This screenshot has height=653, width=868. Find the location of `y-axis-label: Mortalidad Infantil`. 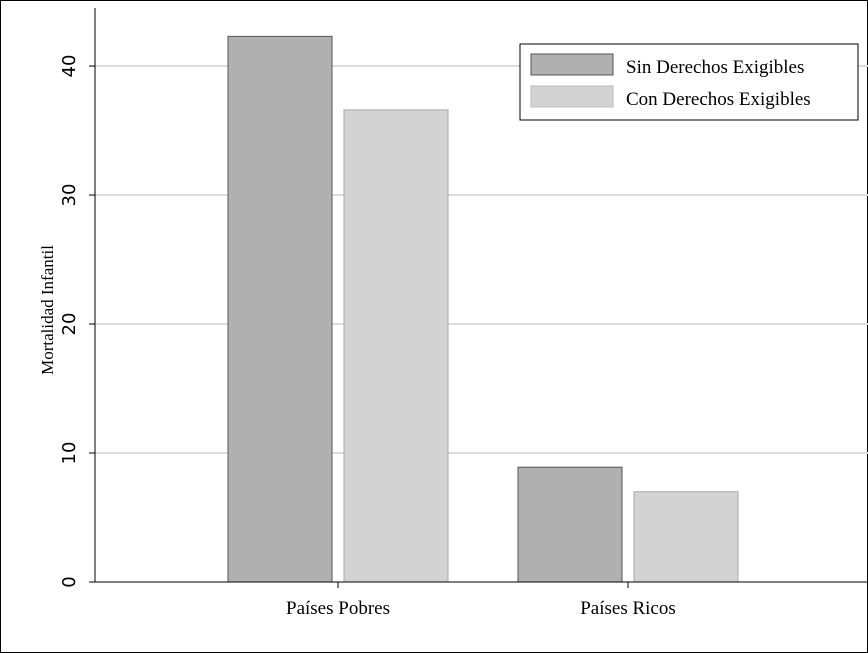

y-axis-label: Mortalidad Infantil is located at coordinates (47, 310).